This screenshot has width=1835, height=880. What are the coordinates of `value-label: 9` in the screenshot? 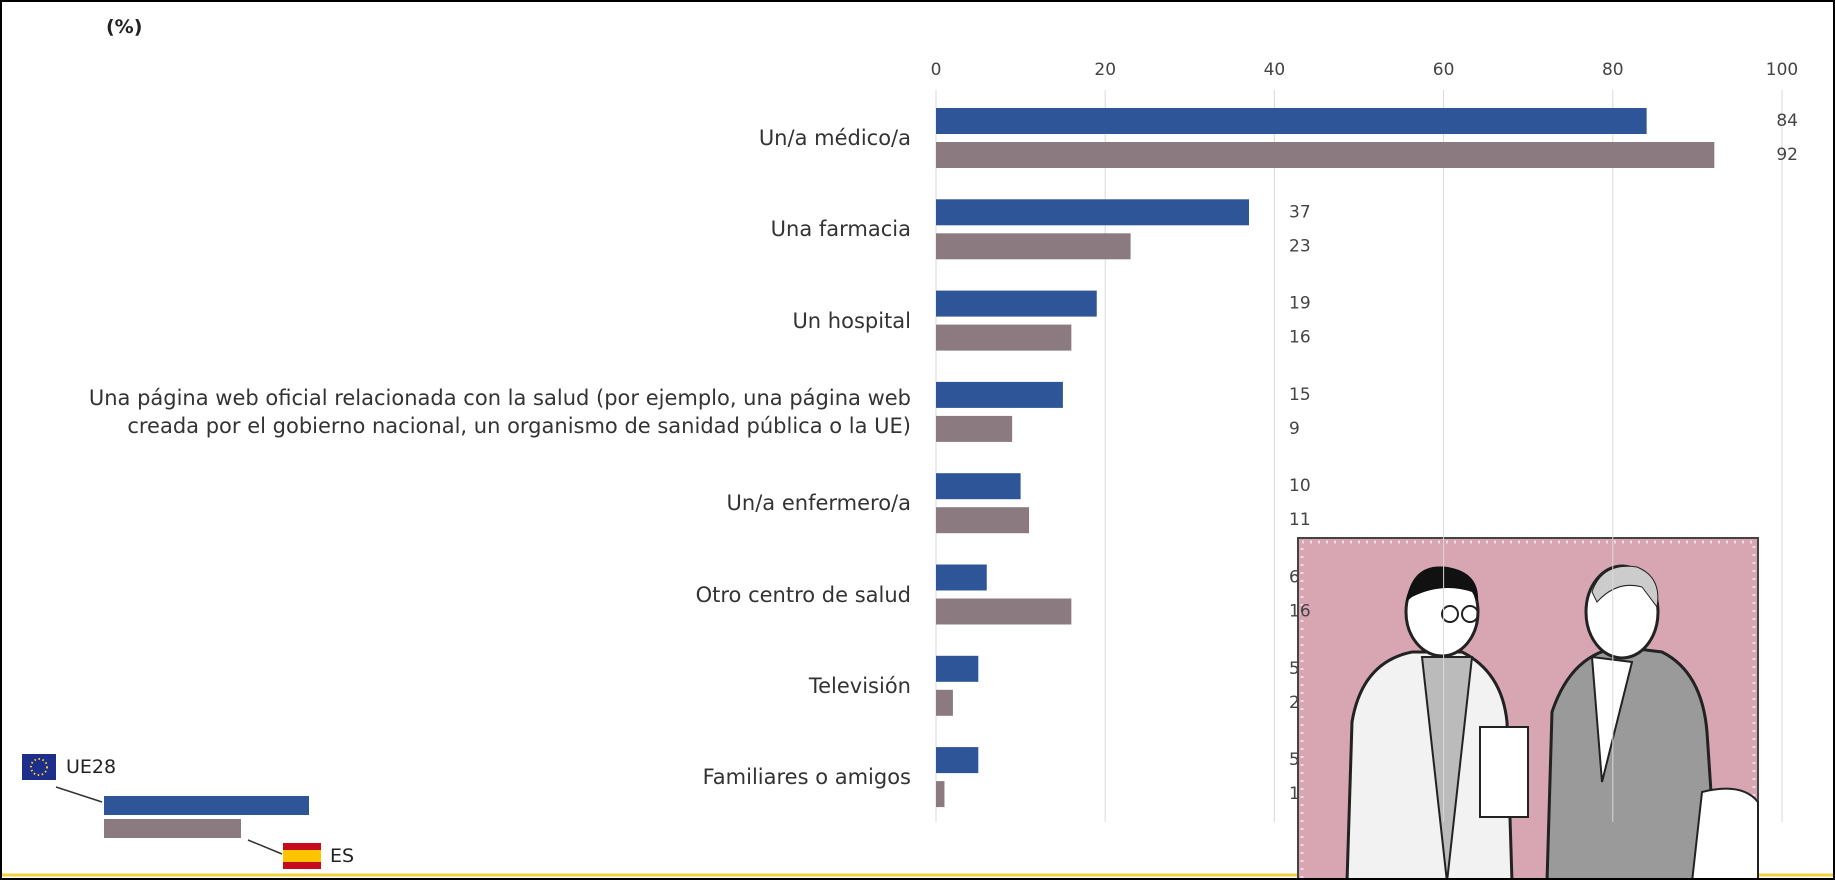 It's located at (1294, 429).